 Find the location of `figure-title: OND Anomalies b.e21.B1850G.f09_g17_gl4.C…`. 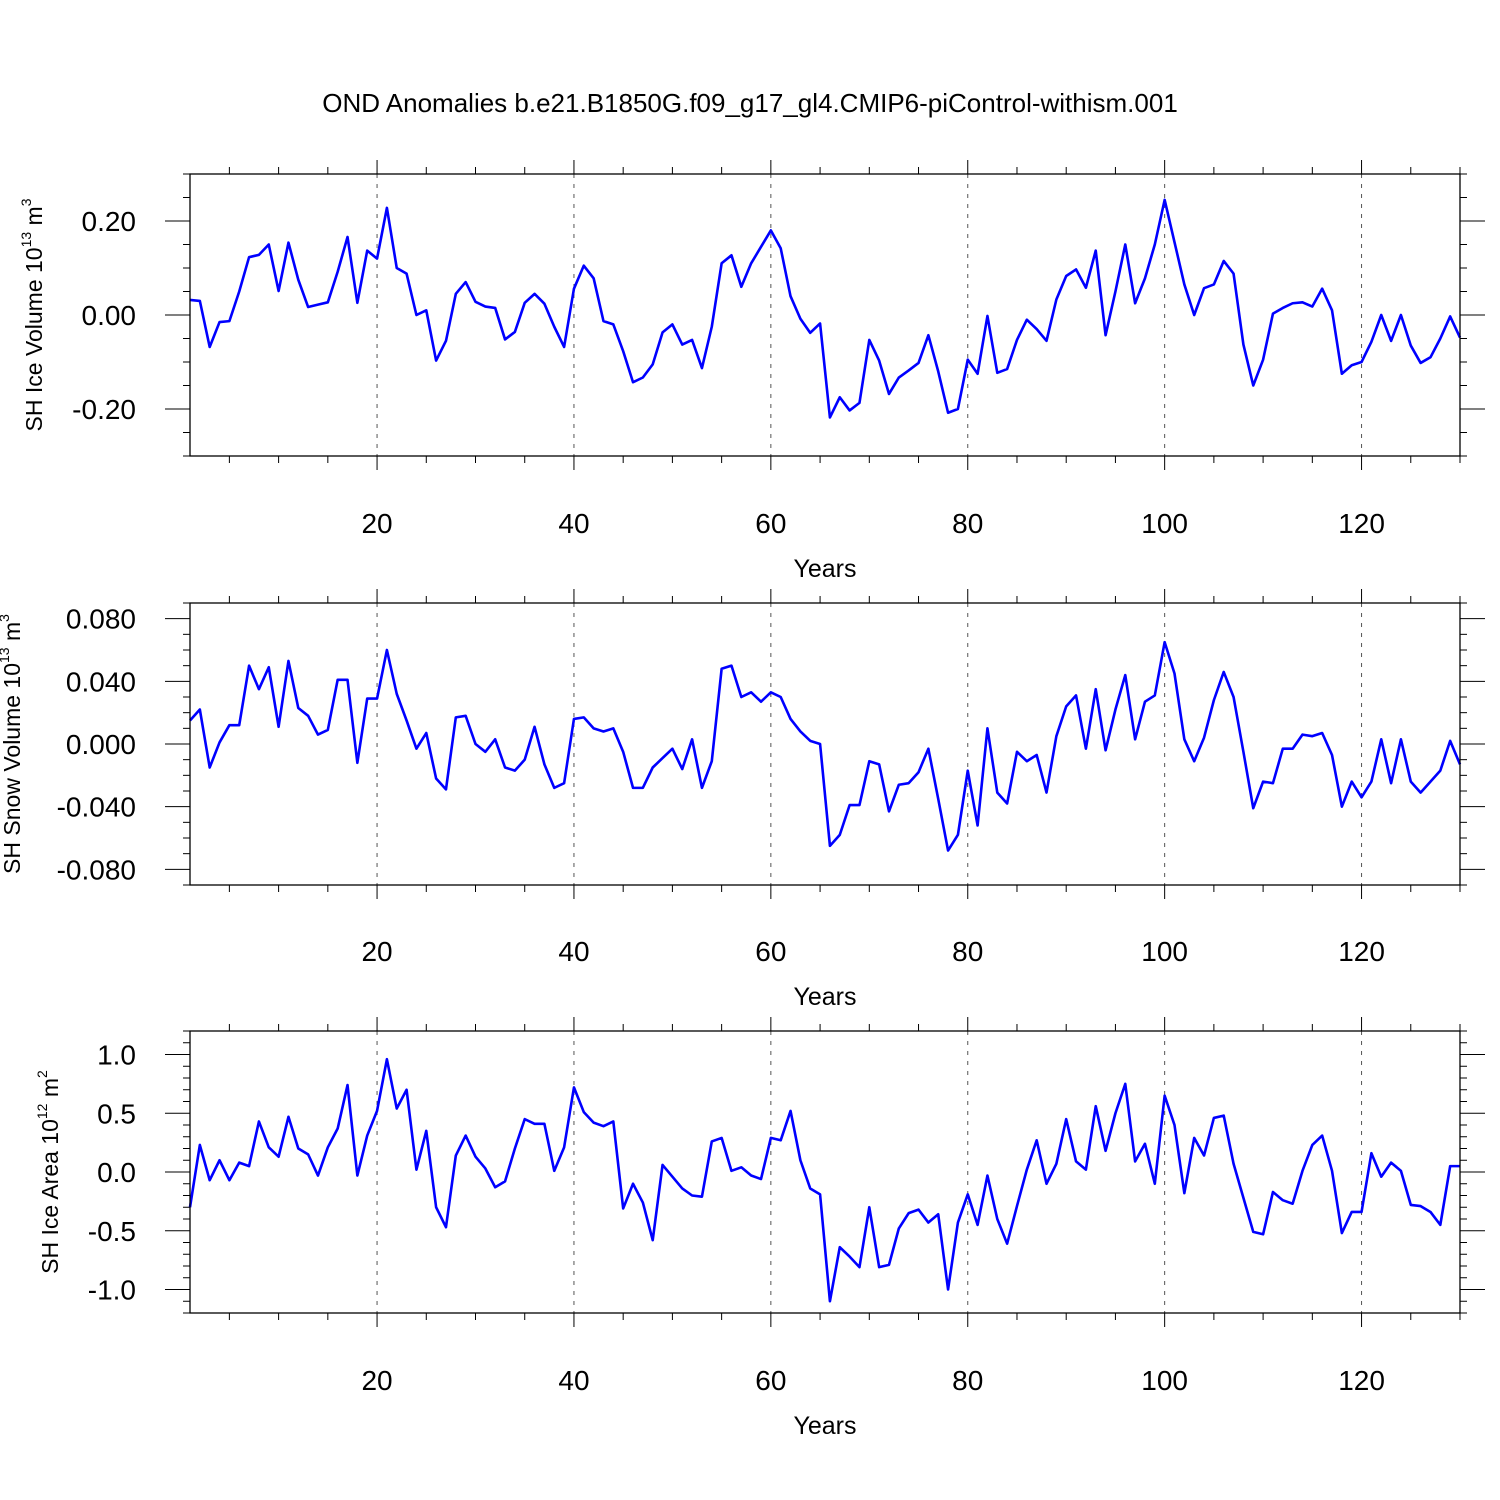

figure-title: OND Anomalies b.e21.B1850G.f09_g17_gl4.C… is located at coordinates (750, 103).